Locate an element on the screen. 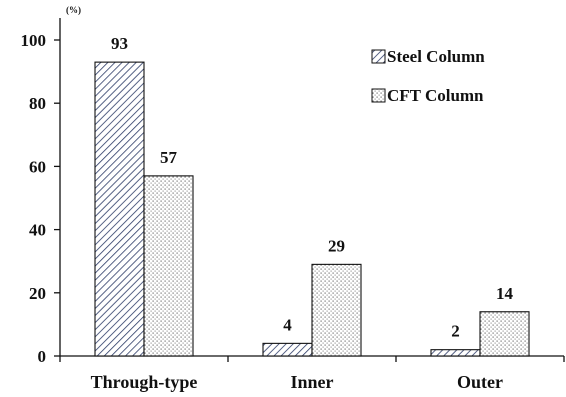 The height and width of the screenshot is (397, 566). y-tick-label: 0 is located at coordinates (42, 356).